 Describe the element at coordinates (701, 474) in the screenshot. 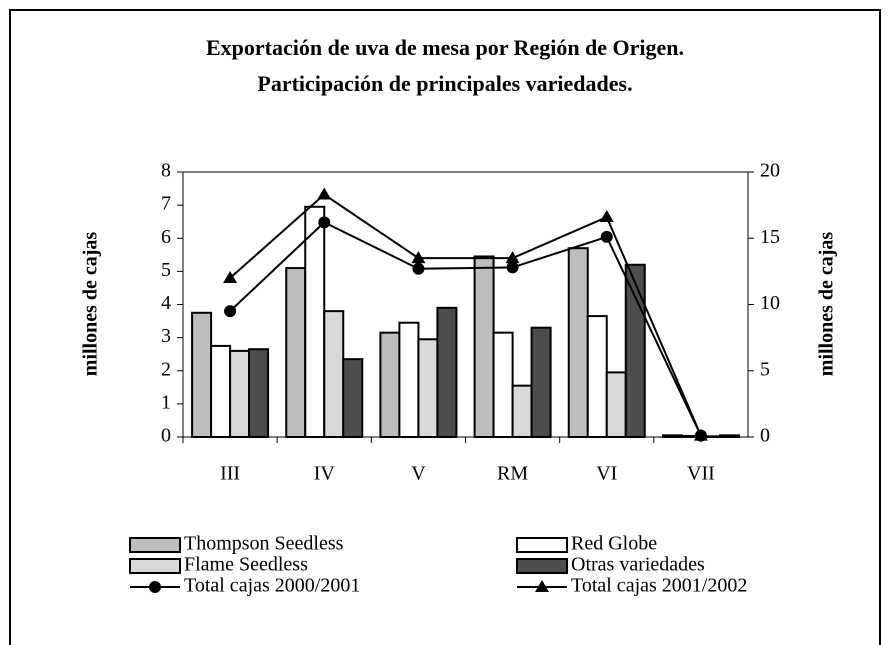

I see `x-tick-label: VII` at that location.